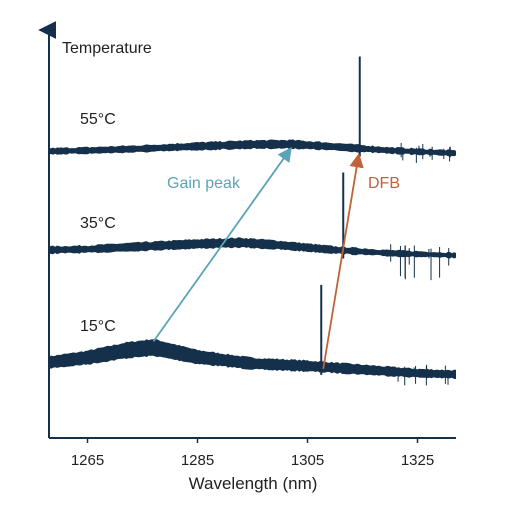 Image resolution: width=506 pixels, height=506 pixels. What do you see at coordinates (98, 326) in the screenshot?
I see `series-label-15: 15°C` at bounding box center [98, 326].